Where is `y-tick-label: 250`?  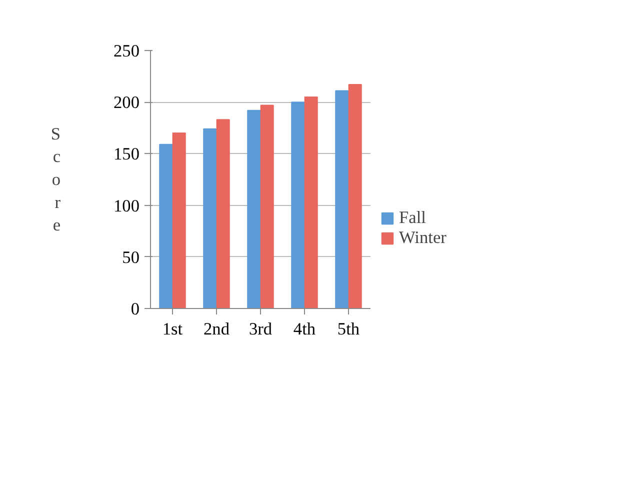 y-tick-label: 250 is located at coordinates (127, 51).